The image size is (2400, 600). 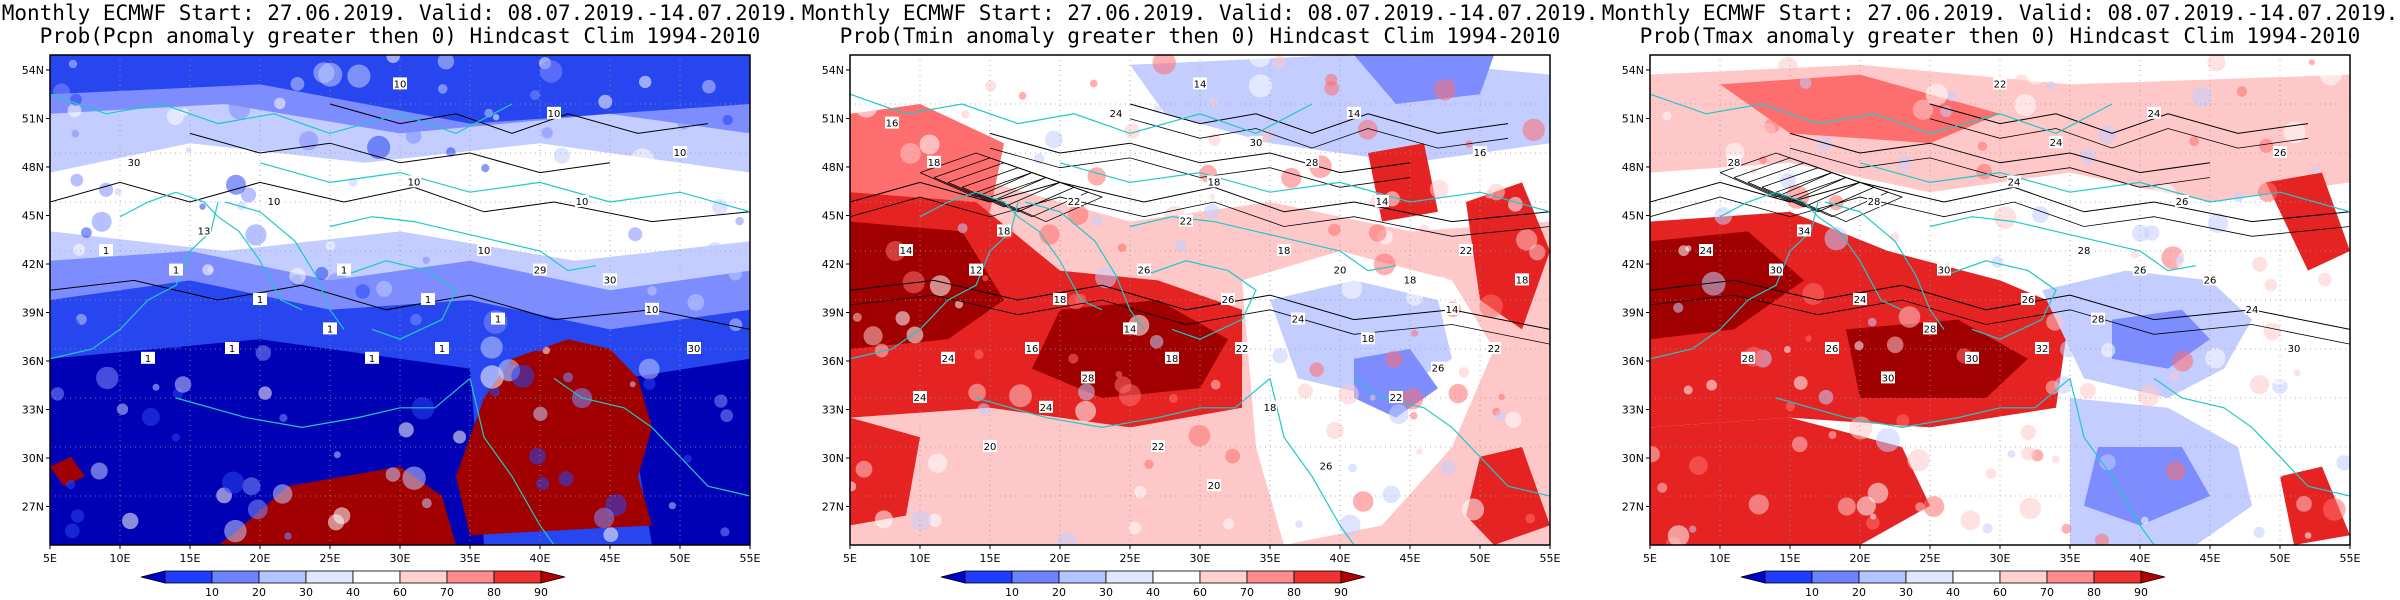 What do you see at coordinates (306, 592) in the screenshot?
I see `colorbar-label: 30` at bounding box center [306, 592].